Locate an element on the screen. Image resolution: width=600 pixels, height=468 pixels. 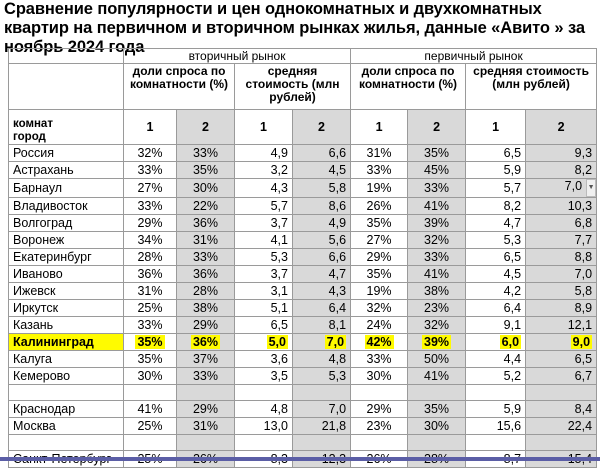
value-cell: 3,1 is located at coordinates (263, 291).